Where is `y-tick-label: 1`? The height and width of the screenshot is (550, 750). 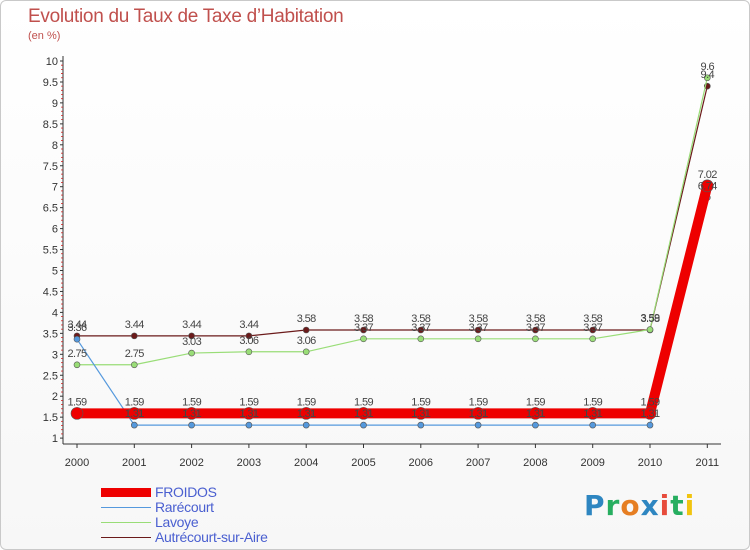
y-tick-label: 1 is located at coordinates (55, 439).